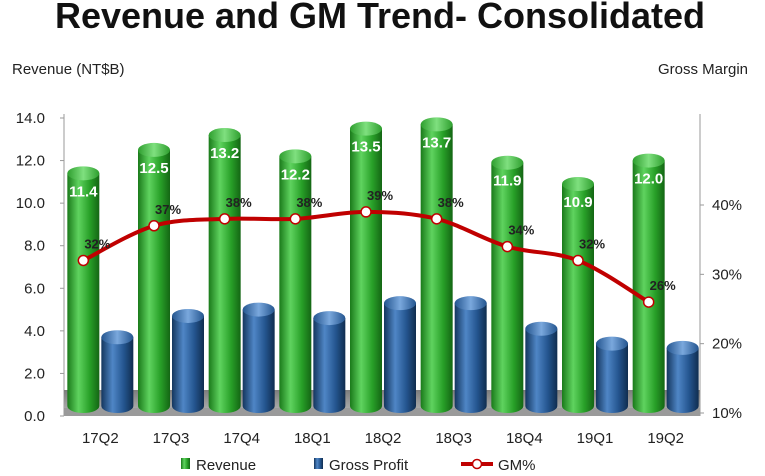 This screenshot has width=765, height=476. Describe the element at coordinates (521, 230) in the screenshot. I see `gm-value-label: 34%` at that location.